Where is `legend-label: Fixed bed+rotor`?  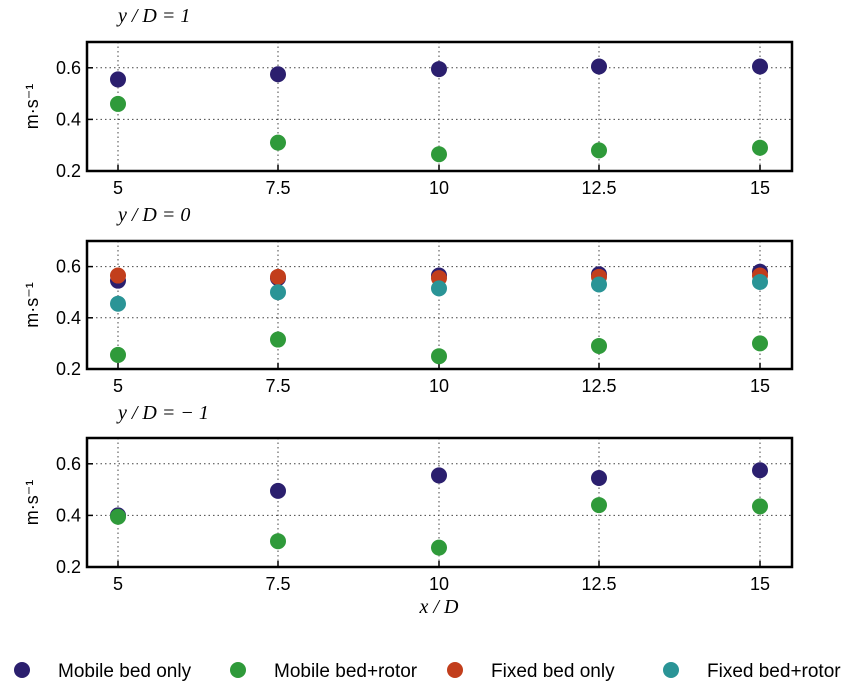 legend-label: Fixed bed+rotor is located at coordinates (774, 671).